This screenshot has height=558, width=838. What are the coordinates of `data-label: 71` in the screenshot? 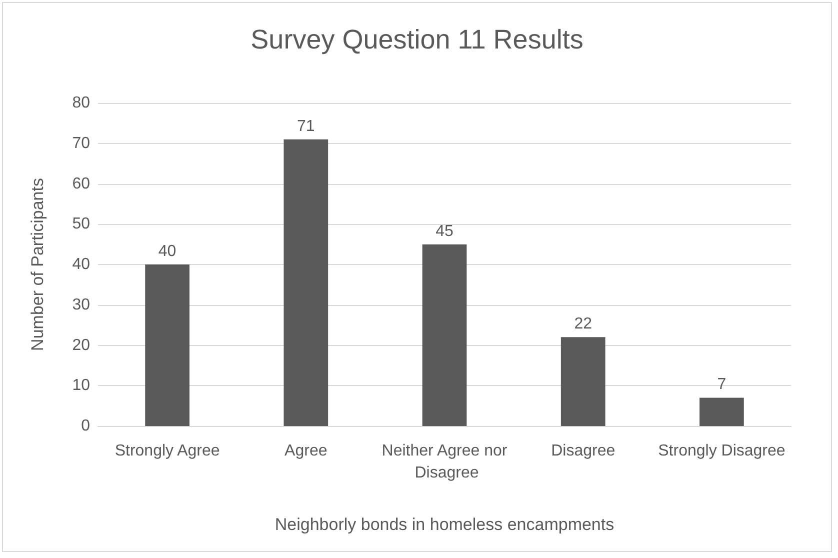 It's located at (306, 126).